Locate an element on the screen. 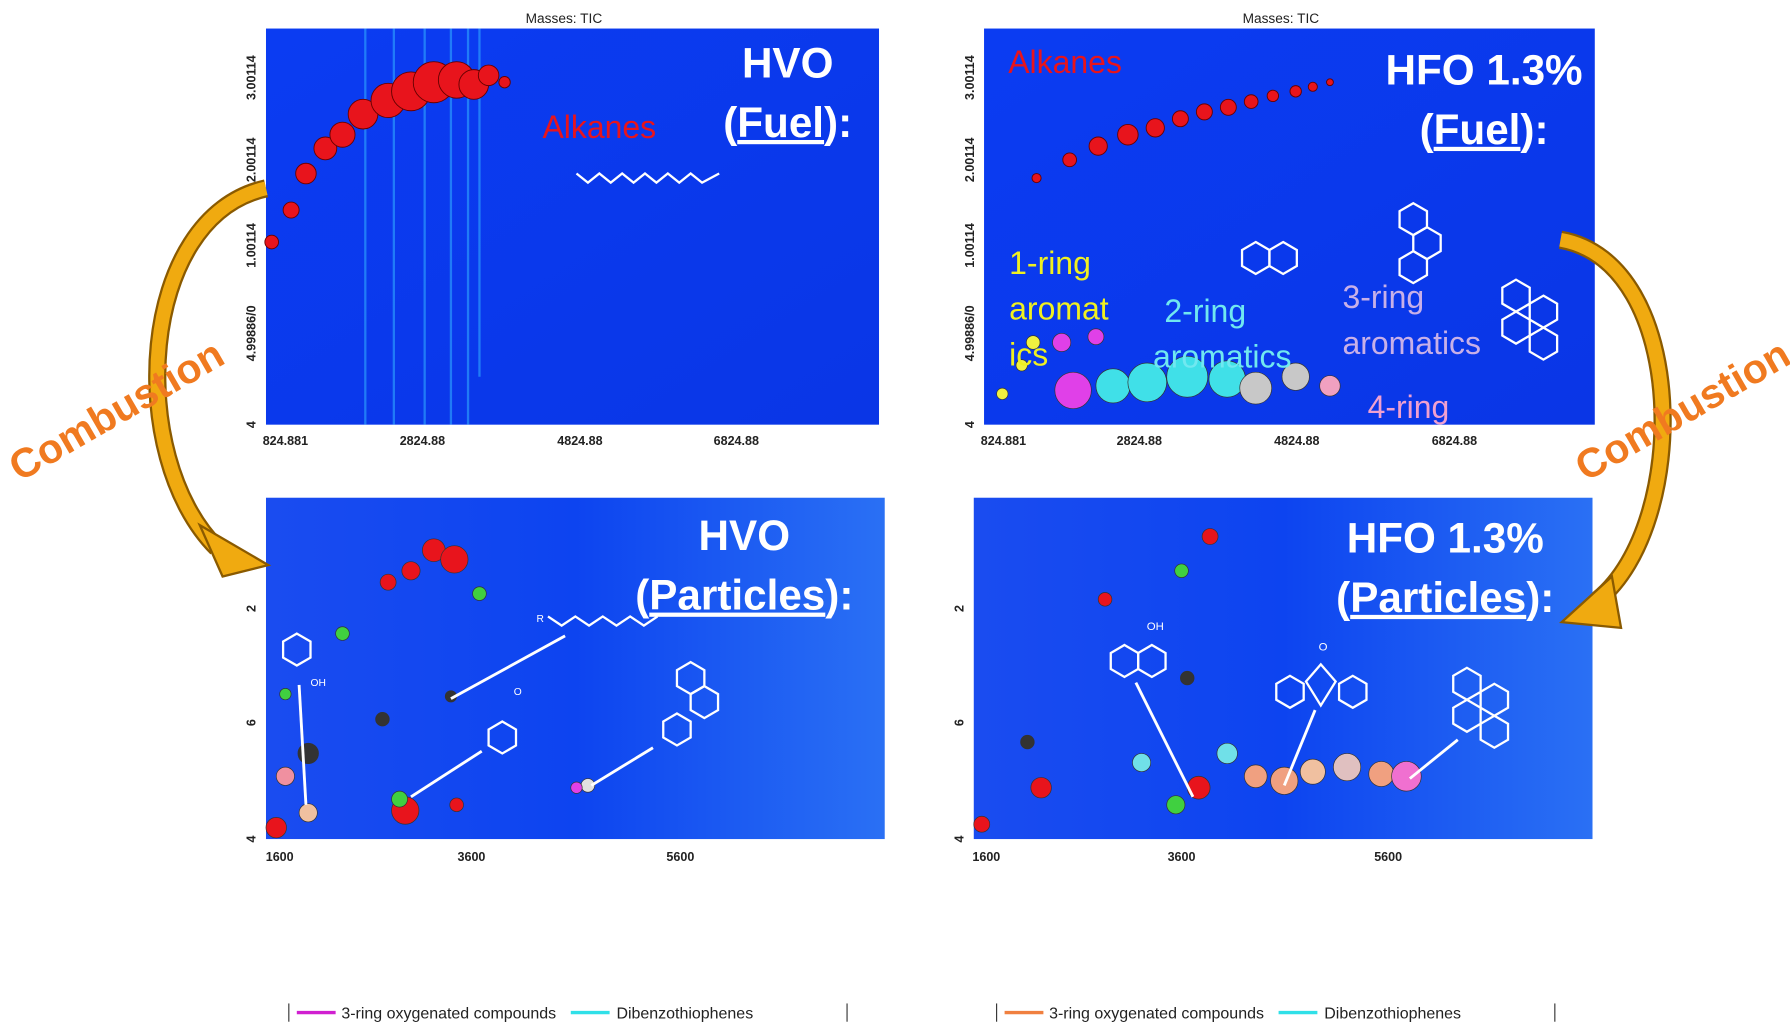 This screenshot has width=1790, height=1024. annotation: aromat is located at coordinates (1059, 309).